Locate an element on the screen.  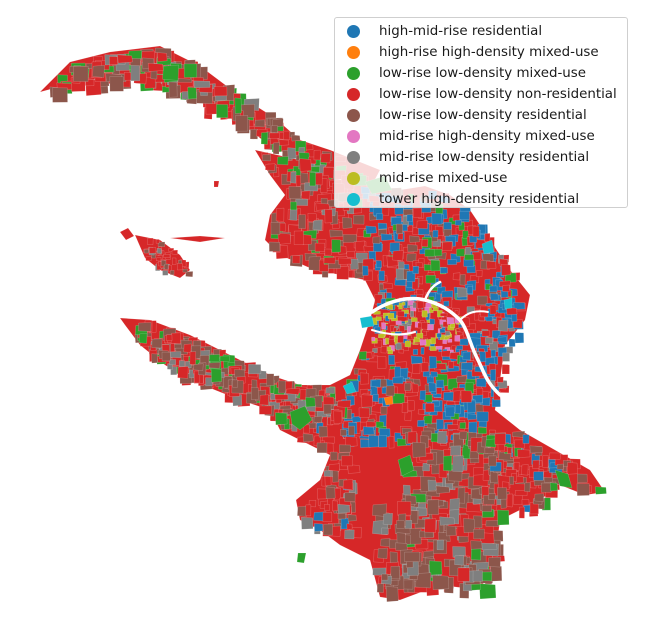
legend-label: mid-rise mixed-use is located at coordinates (443, 178).